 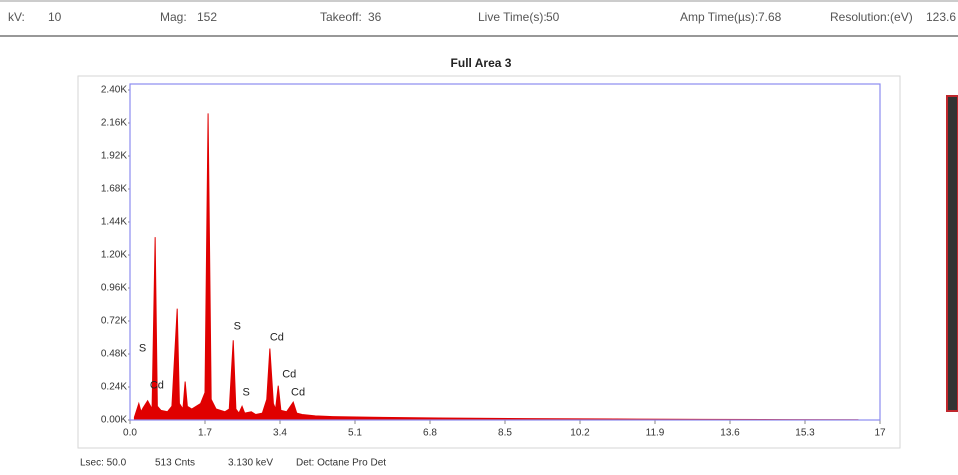 I want to click on y-tick-label: 2.16K, so click(x=114, y=123).